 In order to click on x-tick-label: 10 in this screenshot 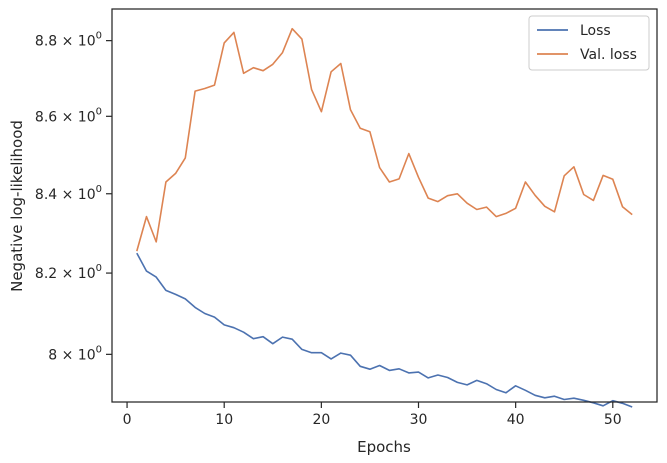, I will do `click(224, 420)`.